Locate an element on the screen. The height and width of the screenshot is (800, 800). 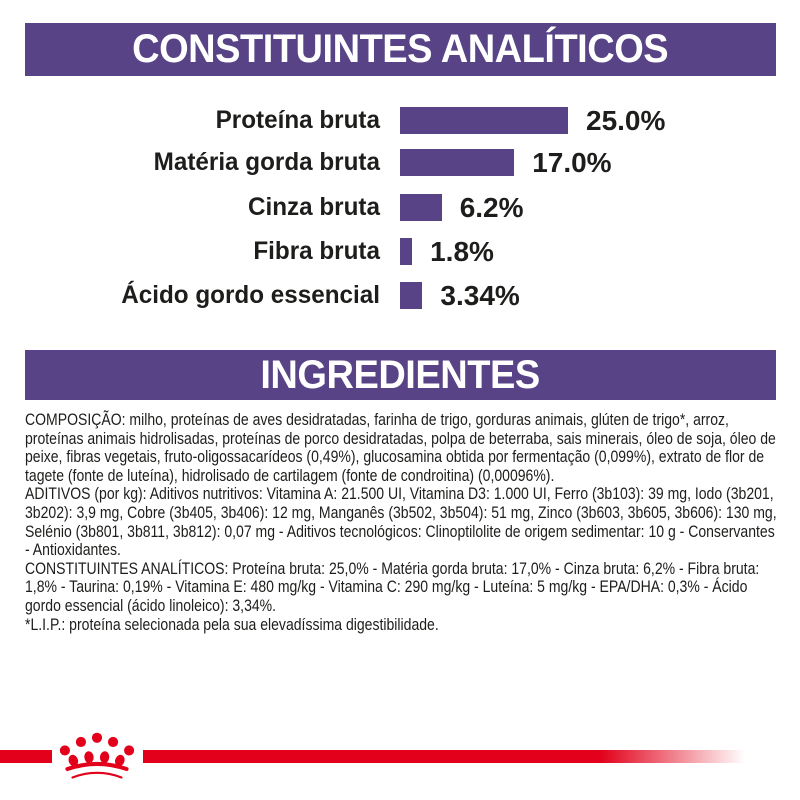
chart-value-label: 6.2% is located at coordinates (491, 207).